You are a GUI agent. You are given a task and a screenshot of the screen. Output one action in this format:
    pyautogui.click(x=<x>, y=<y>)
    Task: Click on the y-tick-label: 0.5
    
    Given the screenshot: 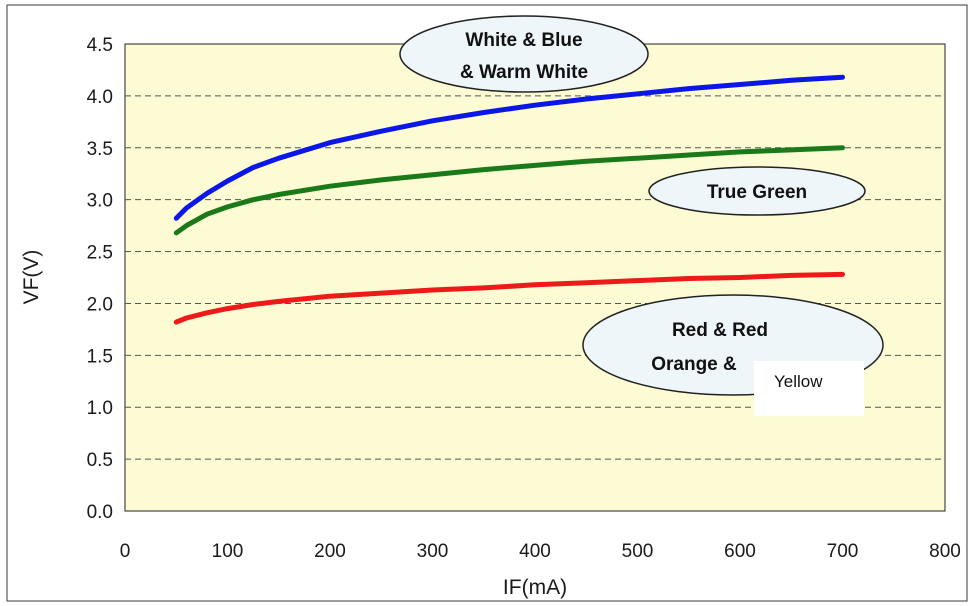 What is the action you would take?
    pyautogui.click(x=100, y=460)
    